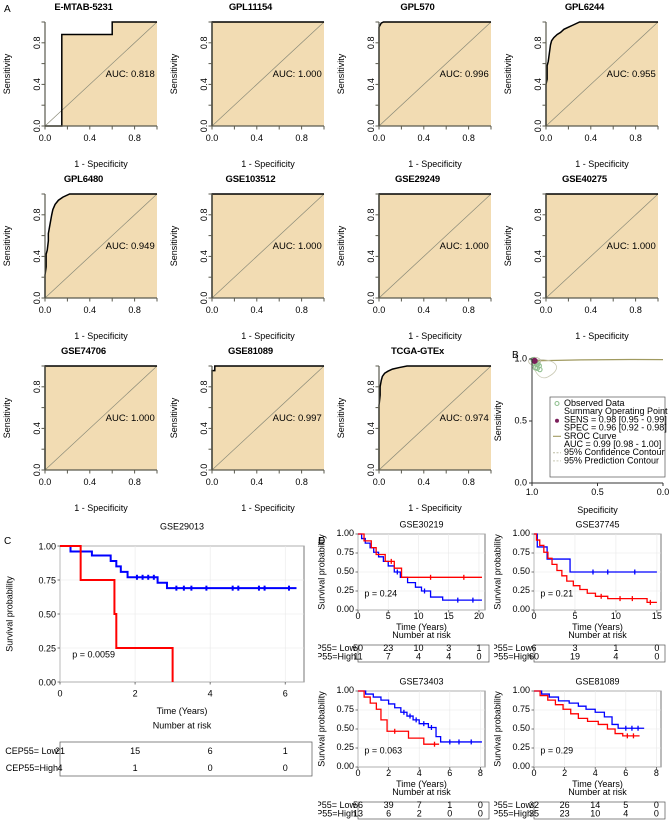  I want to click on svg-text: 95% Confidence Contour, so click(614, 452).